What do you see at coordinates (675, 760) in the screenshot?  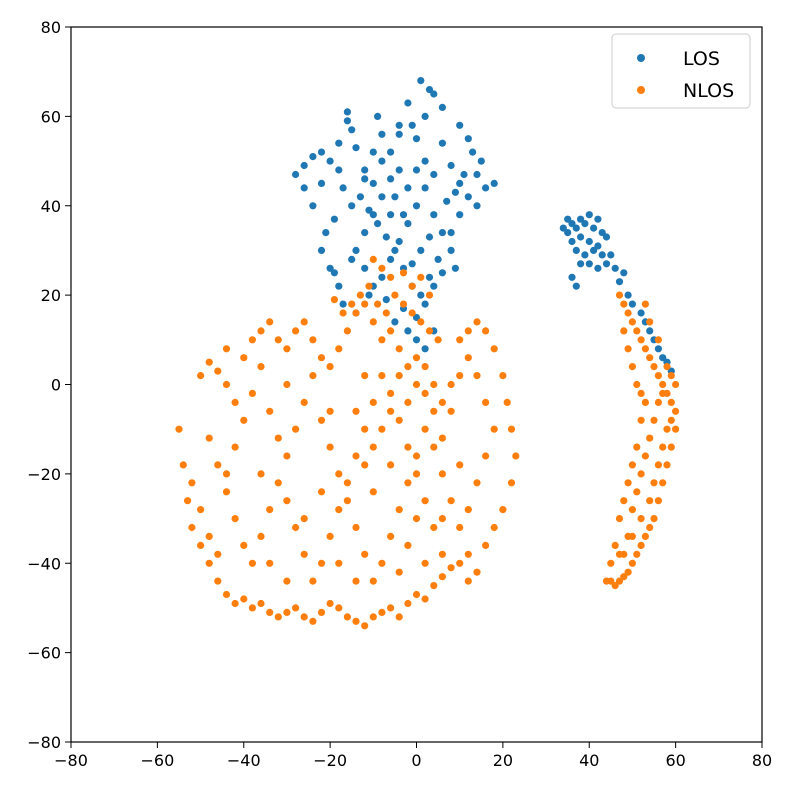 I see `x-tick-label: 60` at bounding box center [675, 760].